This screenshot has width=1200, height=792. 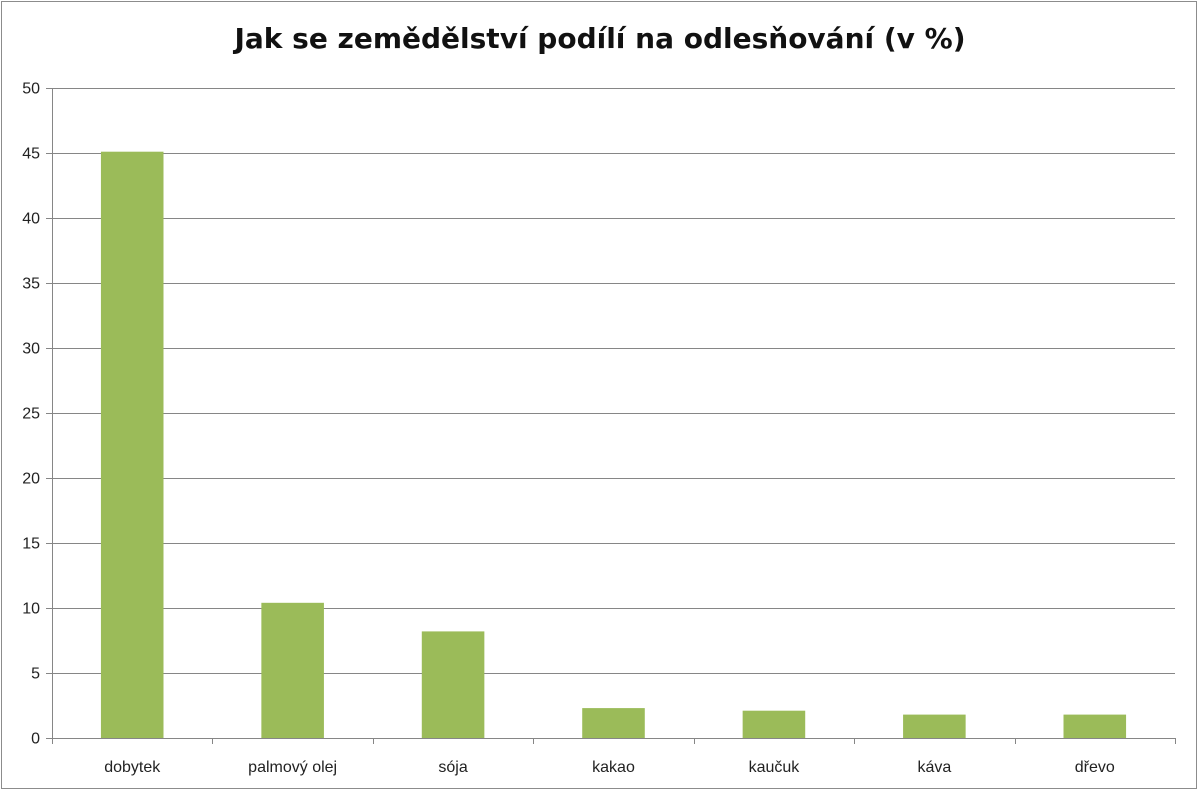 I want to click on x-category-label: dobytek, so click(x=132, y=767).